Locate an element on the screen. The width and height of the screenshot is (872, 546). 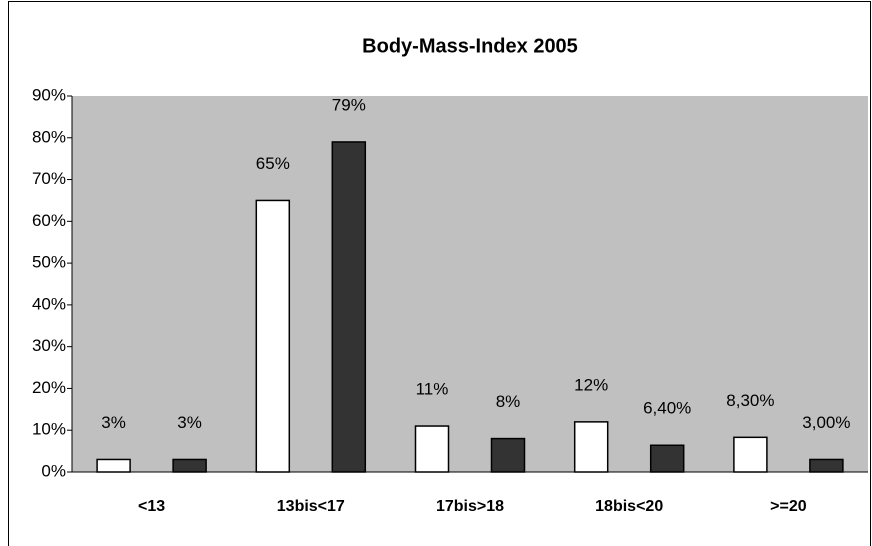
y-tick-label: 10% is located at coordinates (49, 429).